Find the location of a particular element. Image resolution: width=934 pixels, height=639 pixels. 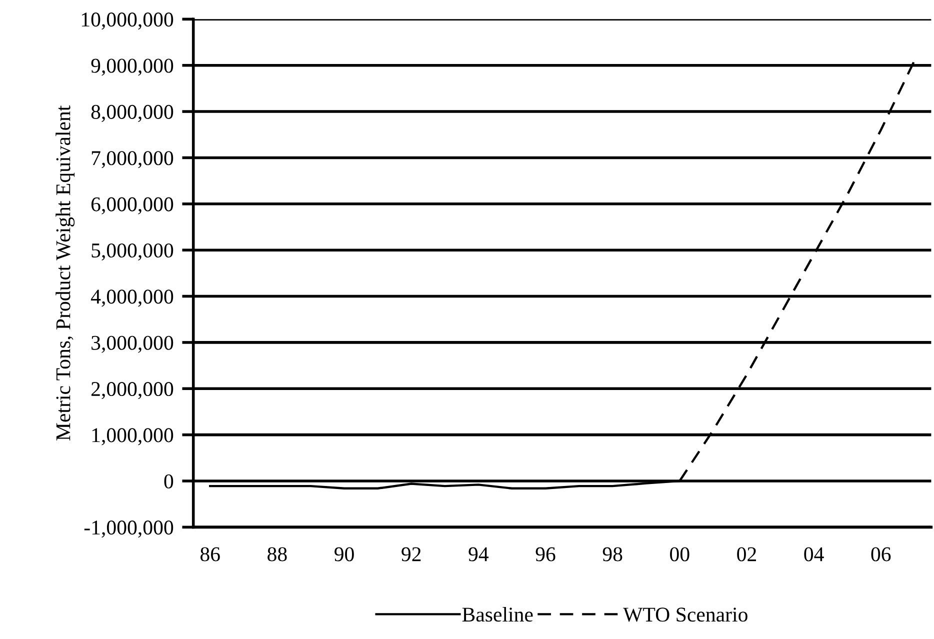

y-axis-title: Metric Tons, Product Weight Equivalent is located at coordinates (65, 272).